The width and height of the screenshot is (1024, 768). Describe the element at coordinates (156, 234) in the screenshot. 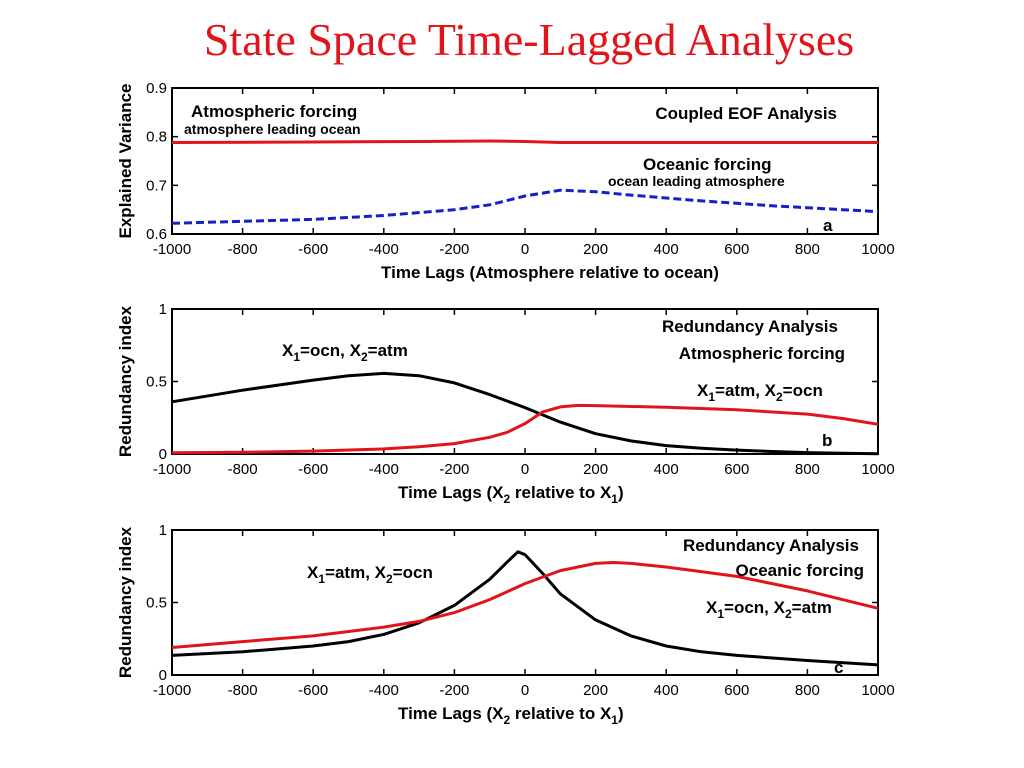

I see `y-tick-label: 0.6` at that location.